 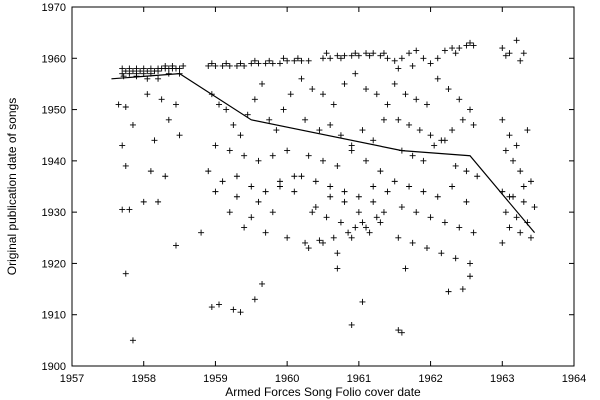 I want to click on x-tick-label: 1963, so click(x=502, y=379).